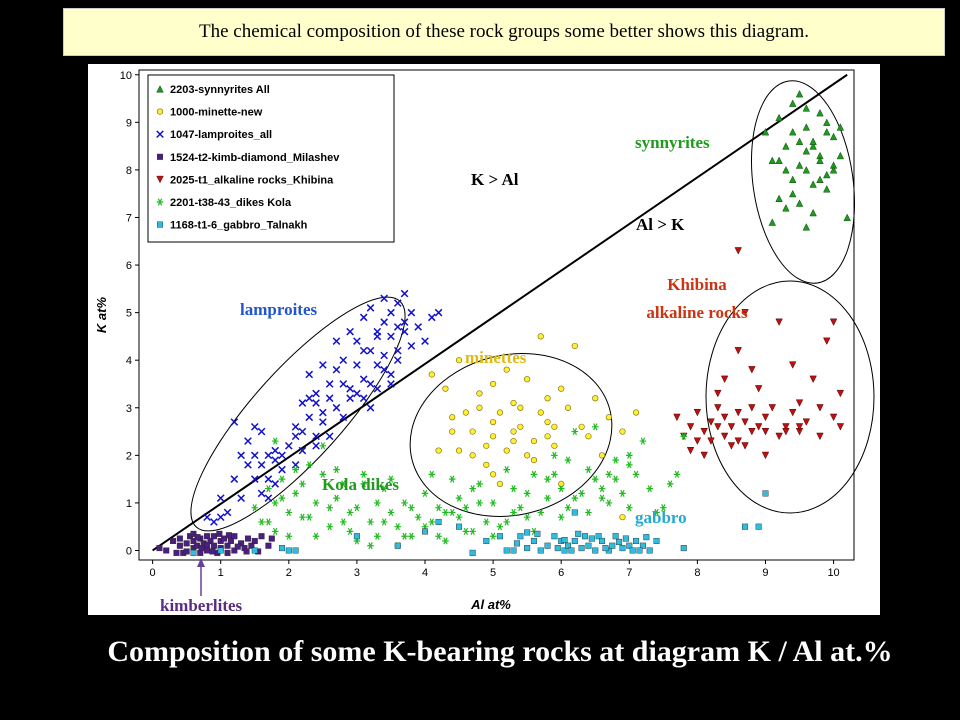 The image size is (960, 720). What do you see at coordinates (201, 562) in the screenshot?
I see `kimberlite-arrowhead` at bounding box center [201, 562].